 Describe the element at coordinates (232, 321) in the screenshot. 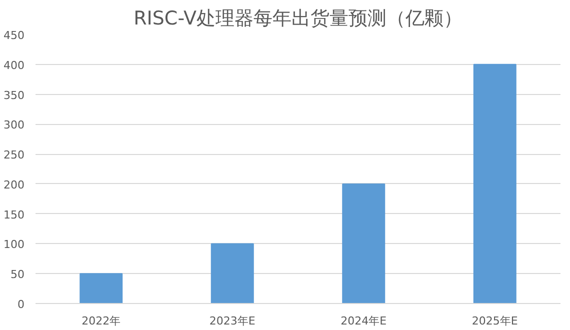

I see `x-tick-label: 2023年E` at that location.